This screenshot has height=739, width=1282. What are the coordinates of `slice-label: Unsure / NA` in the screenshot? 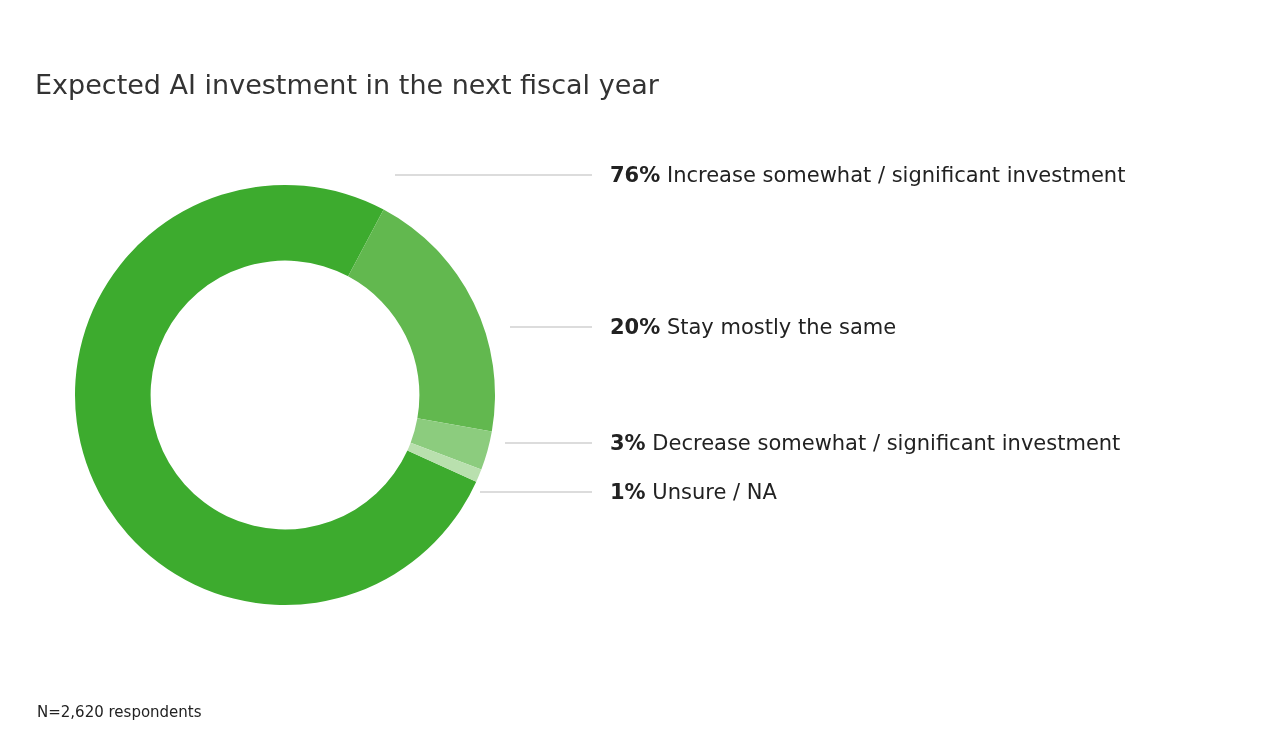 It's located at (714, 492).